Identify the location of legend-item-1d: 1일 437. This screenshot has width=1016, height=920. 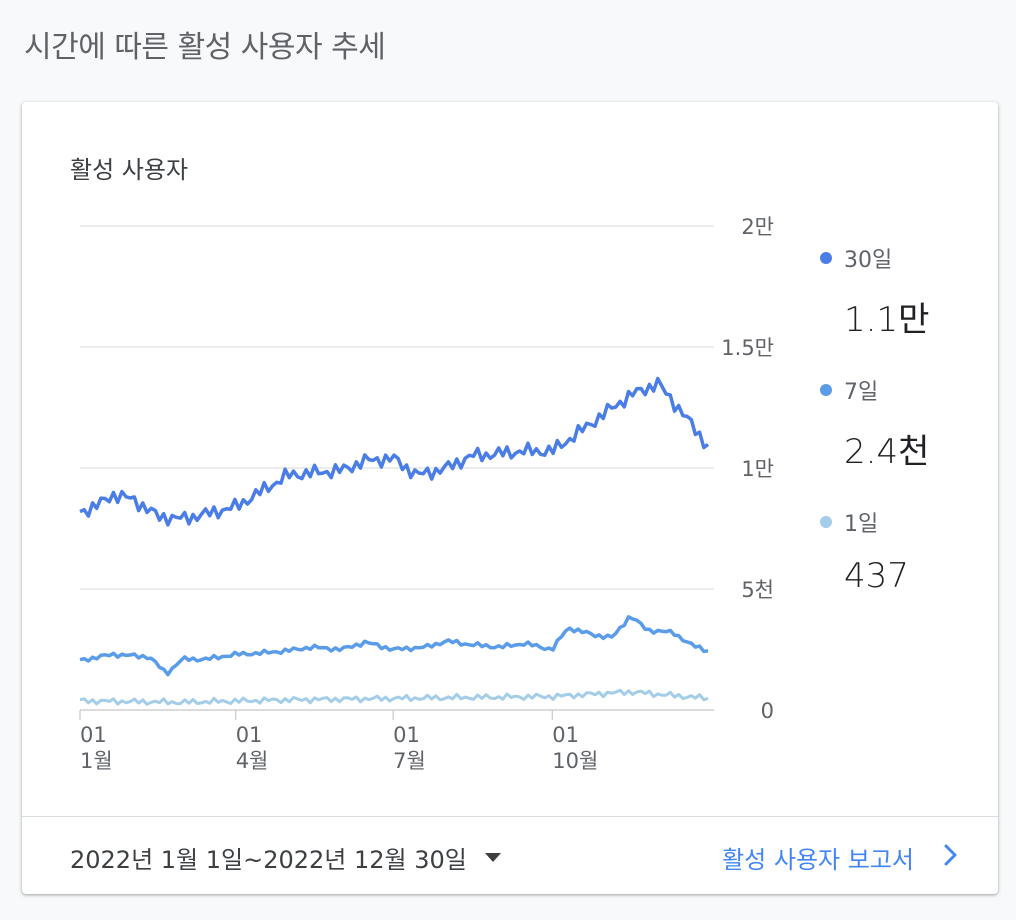
(864, 551).